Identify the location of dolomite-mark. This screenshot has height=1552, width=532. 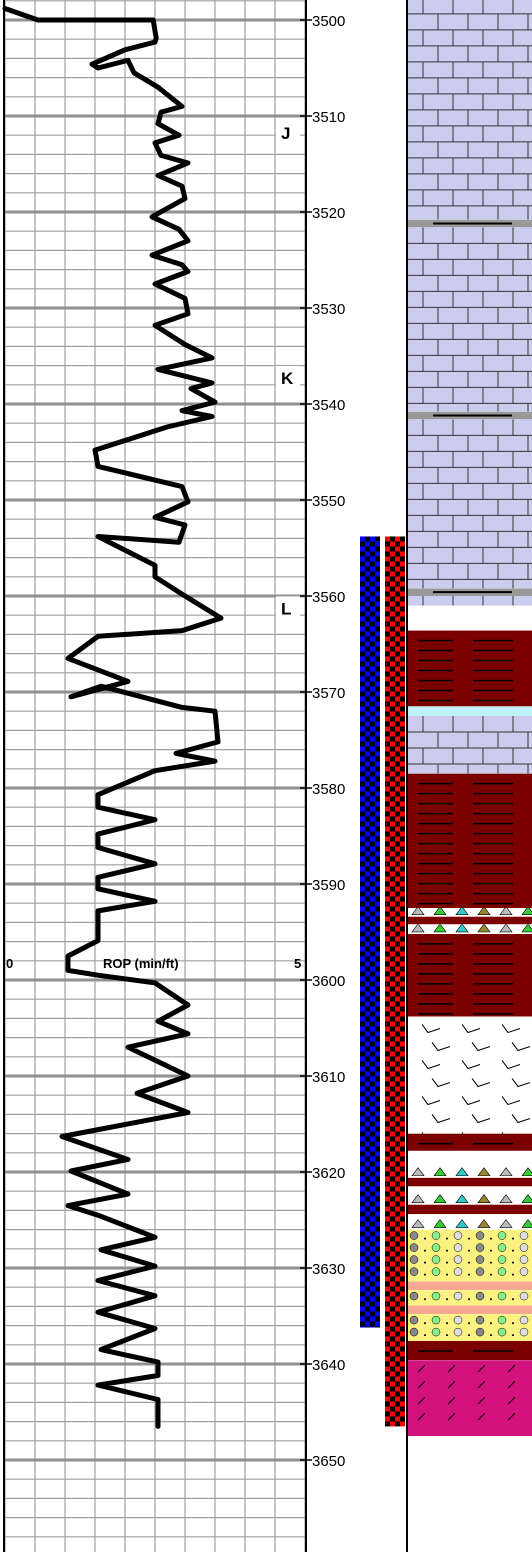
(471, 1065).